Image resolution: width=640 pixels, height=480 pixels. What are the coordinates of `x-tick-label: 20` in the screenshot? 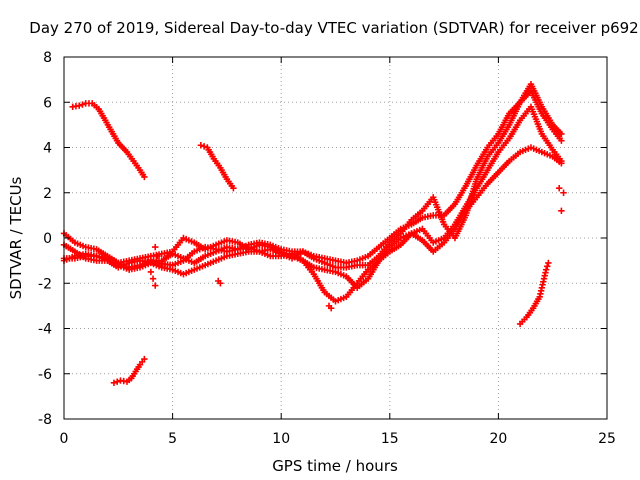 It's located at (498, 439).